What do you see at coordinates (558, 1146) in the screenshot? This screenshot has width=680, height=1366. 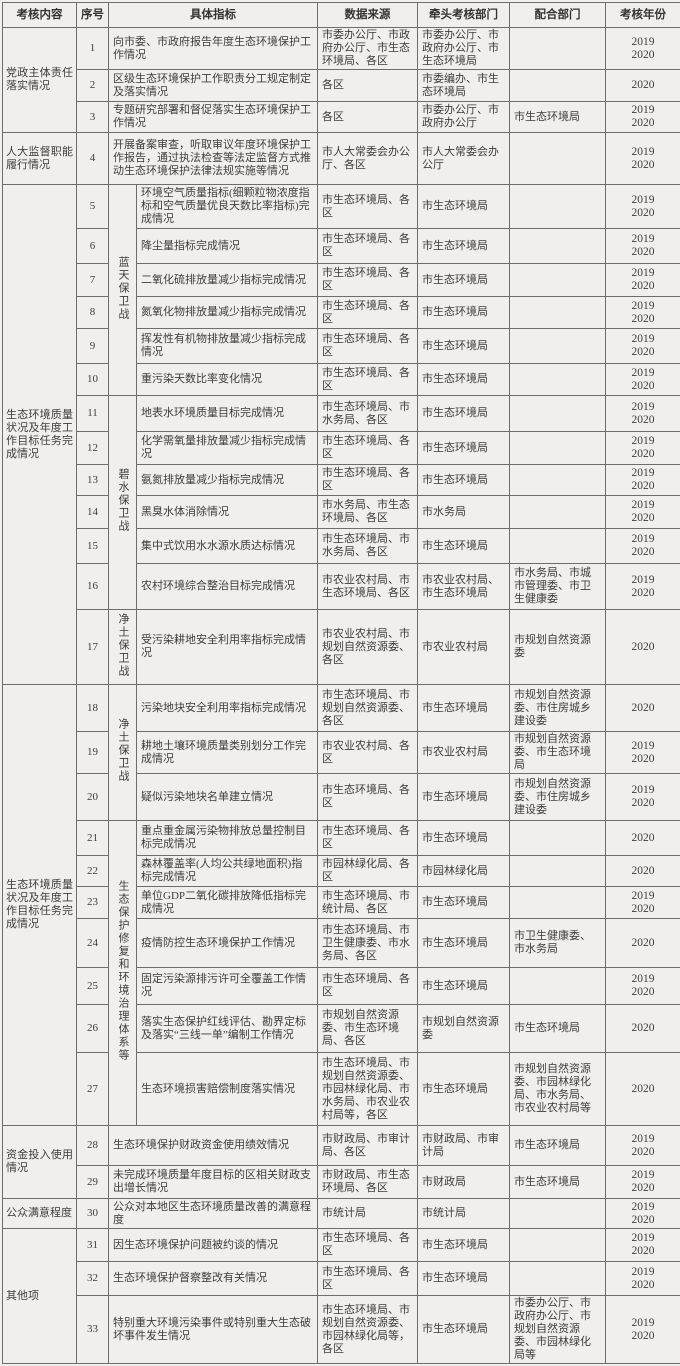 I see `coop-dept-cell: 市生态环境局` at bounding box center [558, 1146].